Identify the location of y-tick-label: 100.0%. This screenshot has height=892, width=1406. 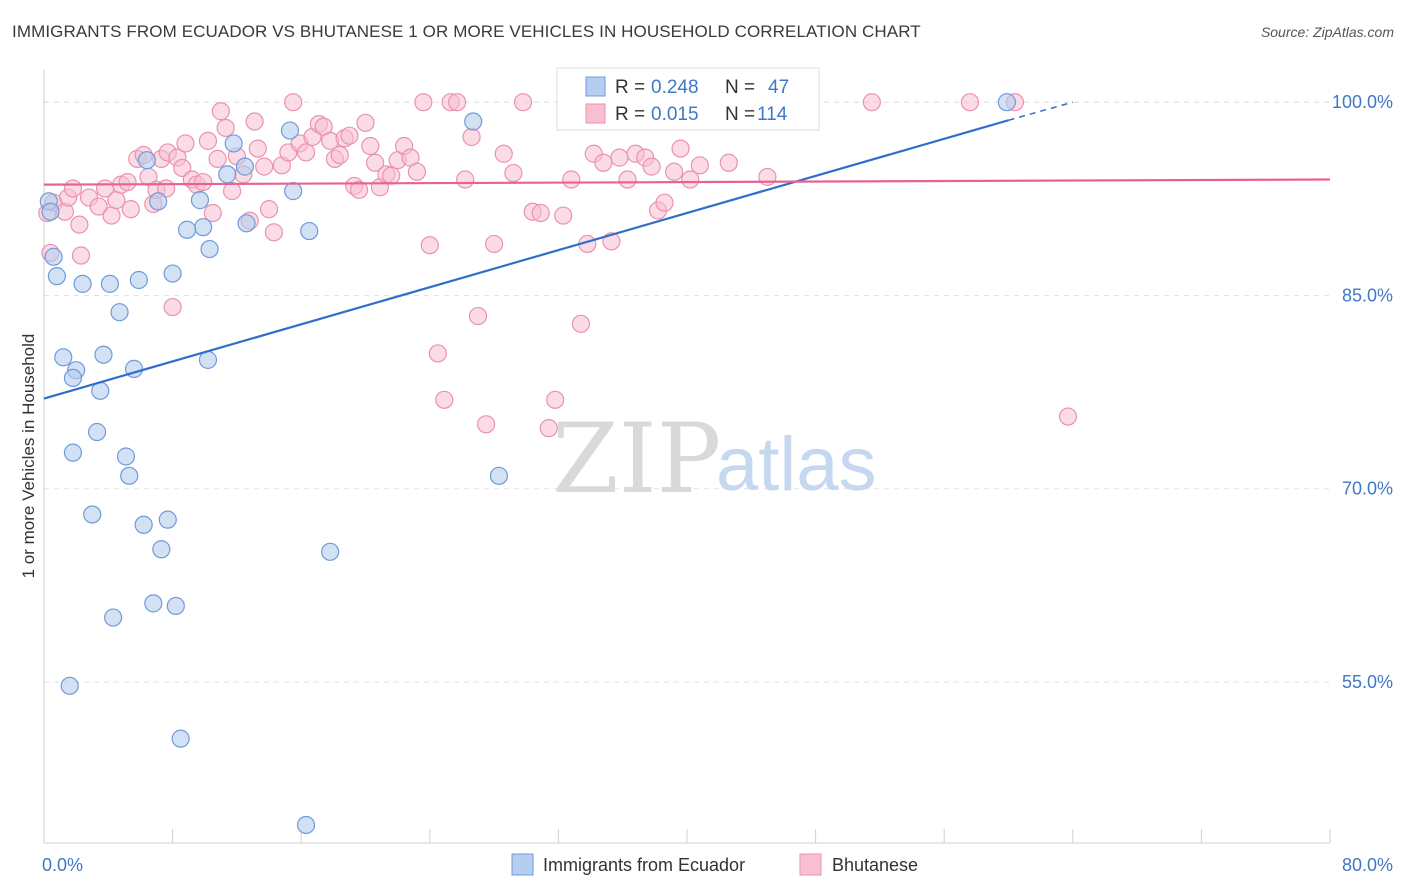
(1362, 102).